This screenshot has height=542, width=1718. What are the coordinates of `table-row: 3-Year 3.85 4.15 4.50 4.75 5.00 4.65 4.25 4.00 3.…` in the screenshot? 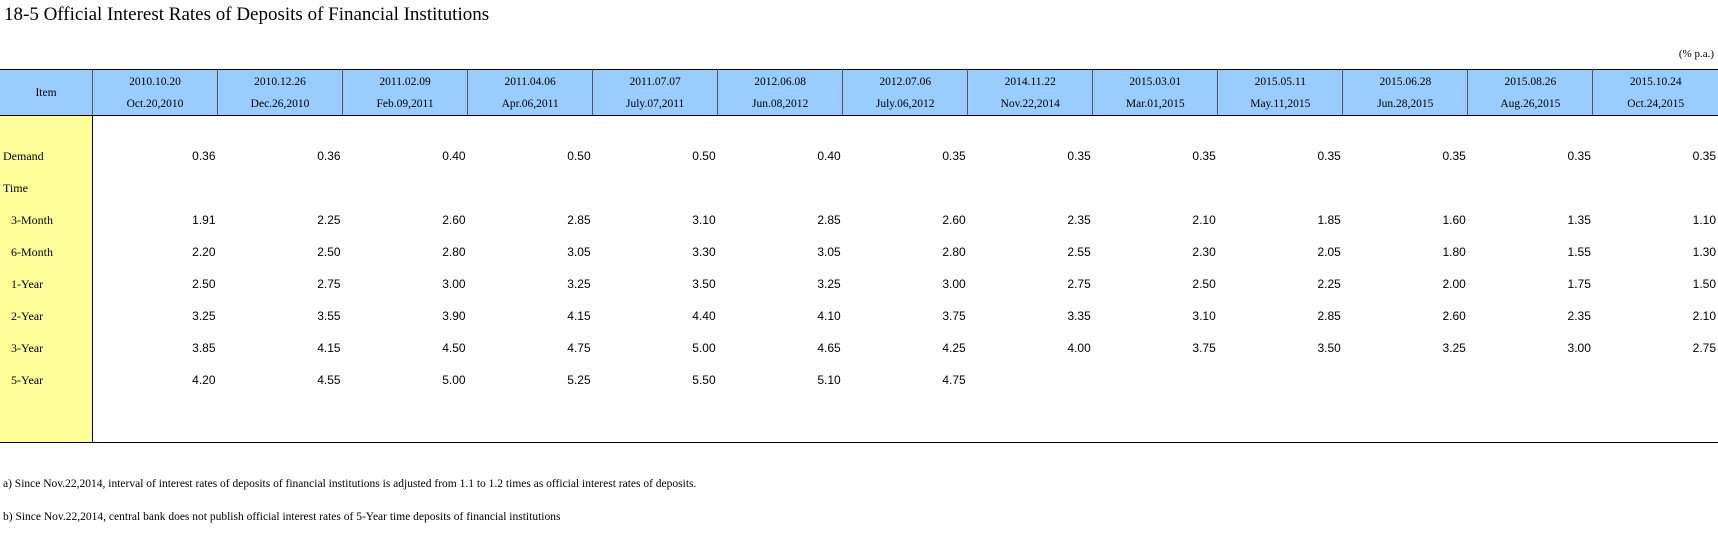 It's located at (859, 348).